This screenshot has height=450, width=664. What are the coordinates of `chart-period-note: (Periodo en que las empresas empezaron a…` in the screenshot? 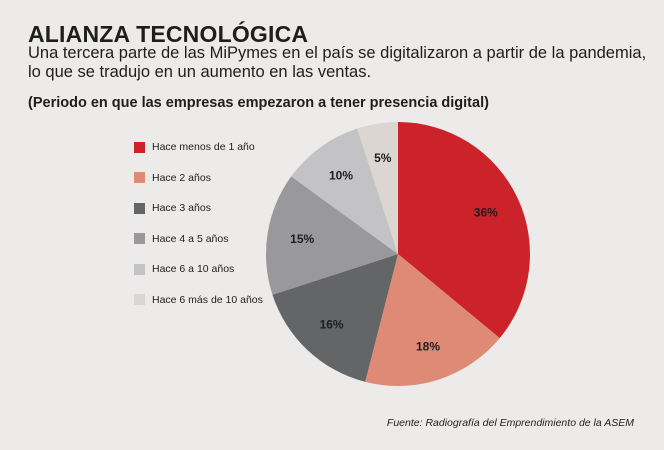 It's located at (258, 103).